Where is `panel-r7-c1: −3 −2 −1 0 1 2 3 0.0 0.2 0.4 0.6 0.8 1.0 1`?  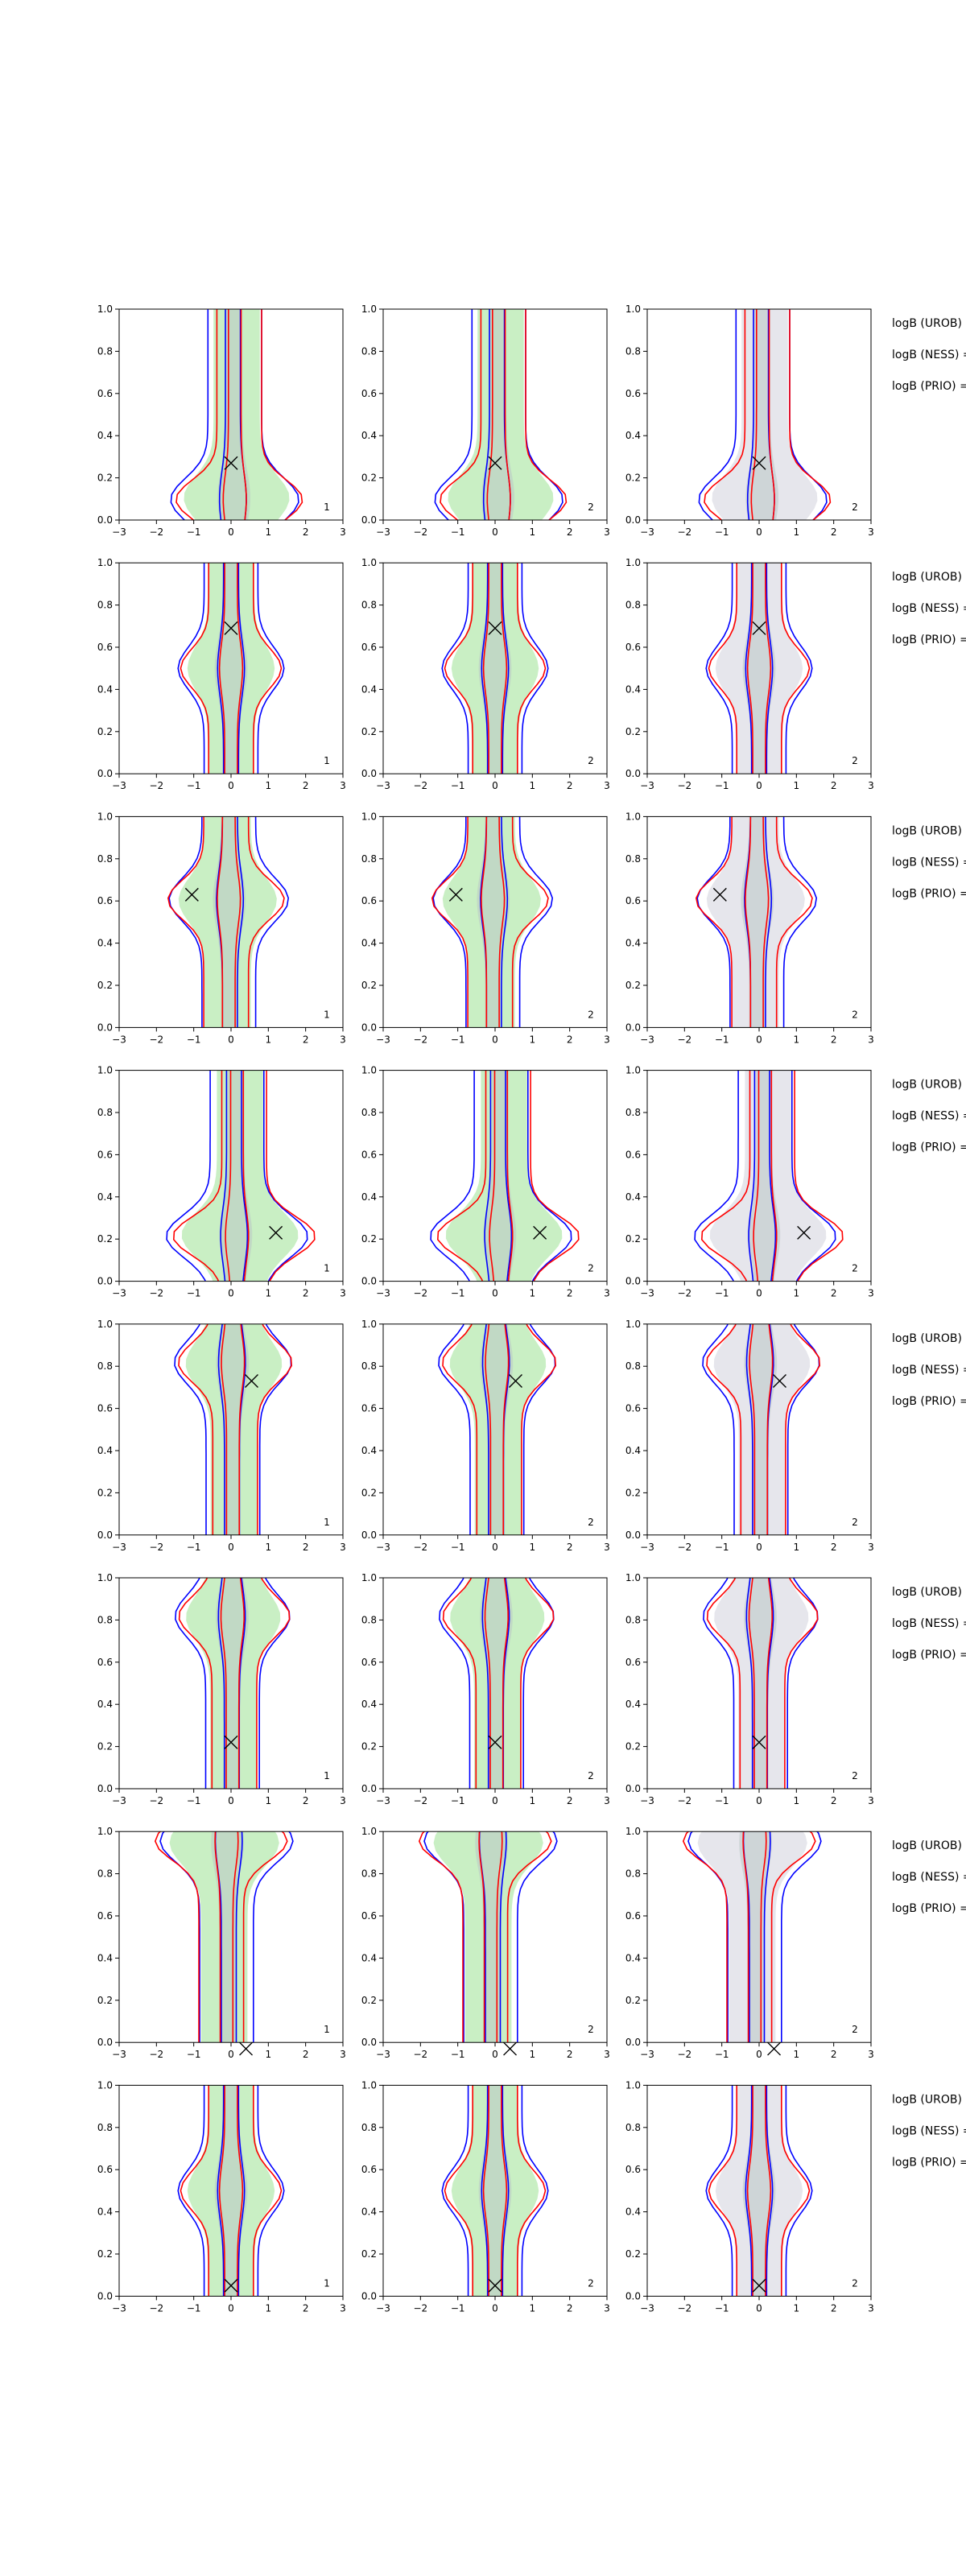
panel-r7-c1: −3 −2 −1 0 1 2 3 0.0 0.2 0.4 0.6 0.8 1.0 1 is located at coordinates (221, 1943).